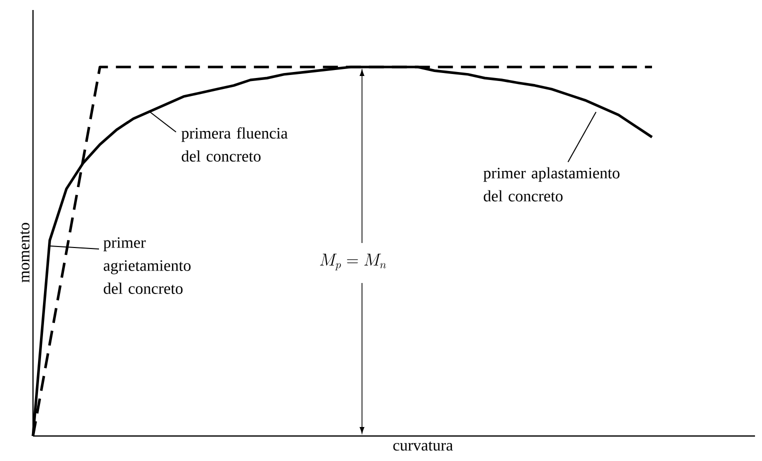  I want to click on annotation: primera fluencia del concreto, so click(234, 144).